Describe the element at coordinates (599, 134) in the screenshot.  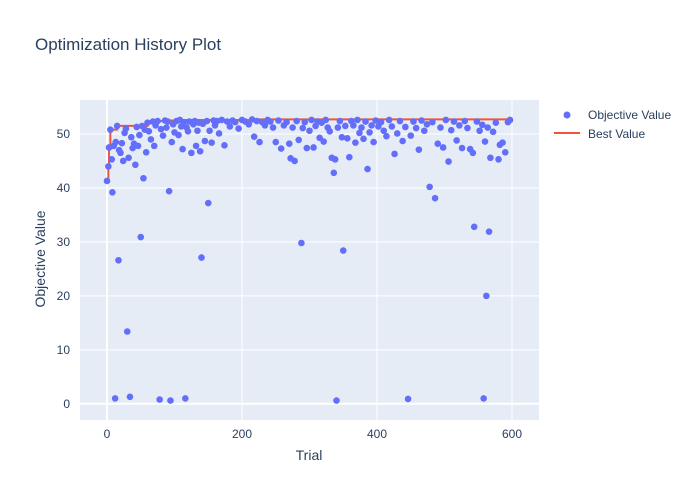
I see `legend-item-best-value: Best Value` at that location.